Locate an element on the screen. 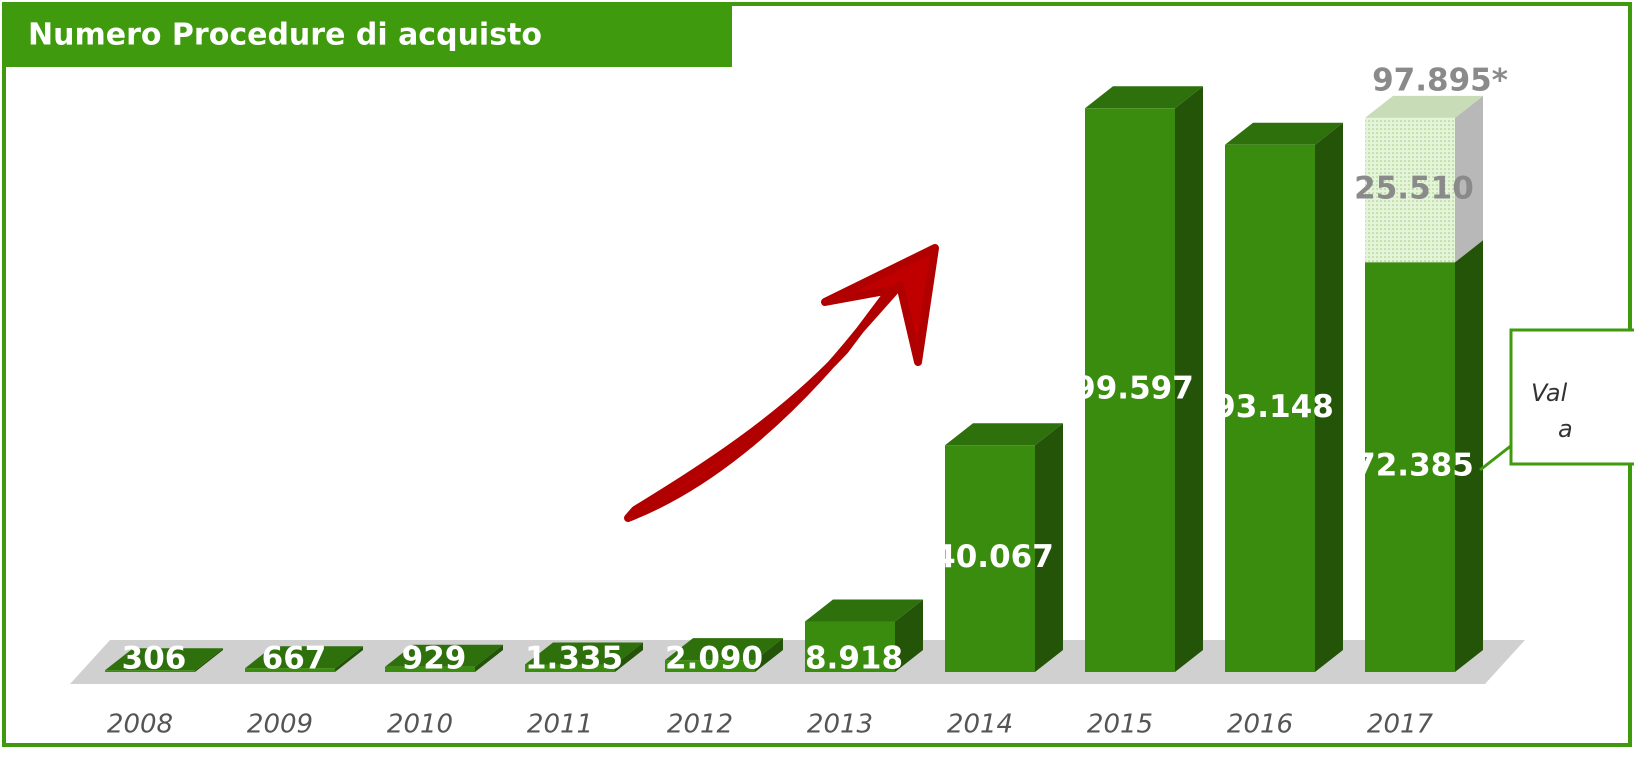  value-label: 72.385 is located at coordinates (1414, 466).